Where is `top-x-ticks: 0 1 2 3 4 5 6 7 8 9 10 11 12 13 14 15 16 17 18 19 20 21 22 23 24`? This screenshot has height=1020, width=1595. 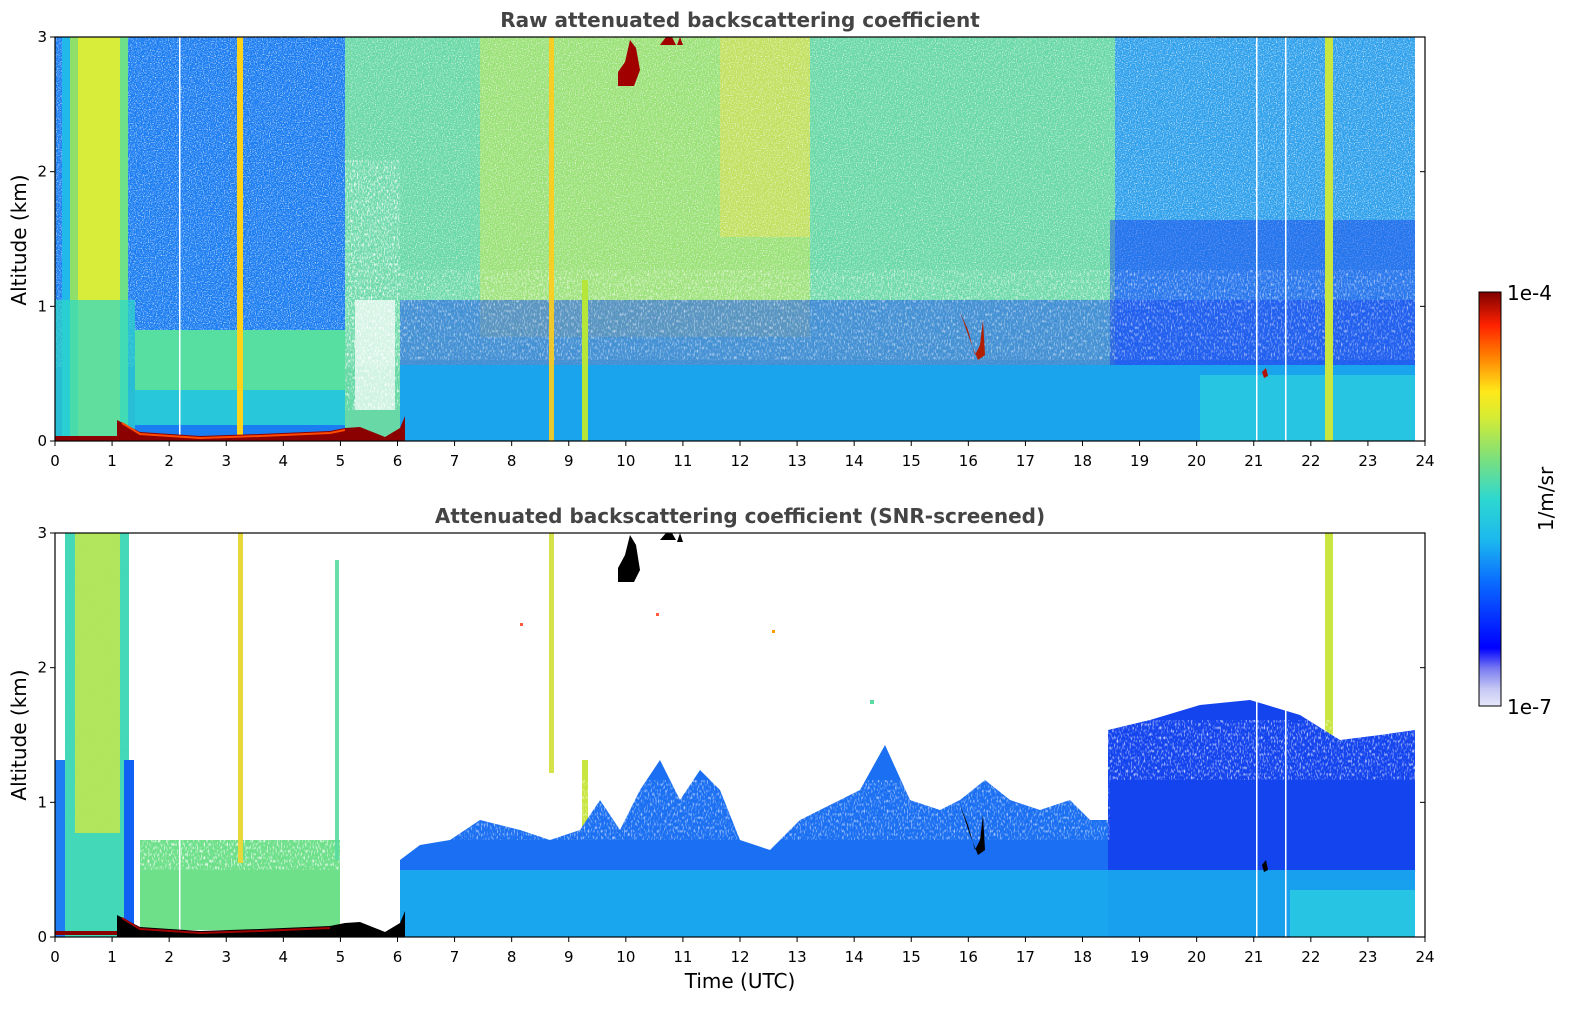 top-x-ticks: 0 1 2 3 4 5 6 7 8 9 10 11 12 13 14 15 16 17 18 19 20 21 22 23 24 is located at coordinates (742, 455).